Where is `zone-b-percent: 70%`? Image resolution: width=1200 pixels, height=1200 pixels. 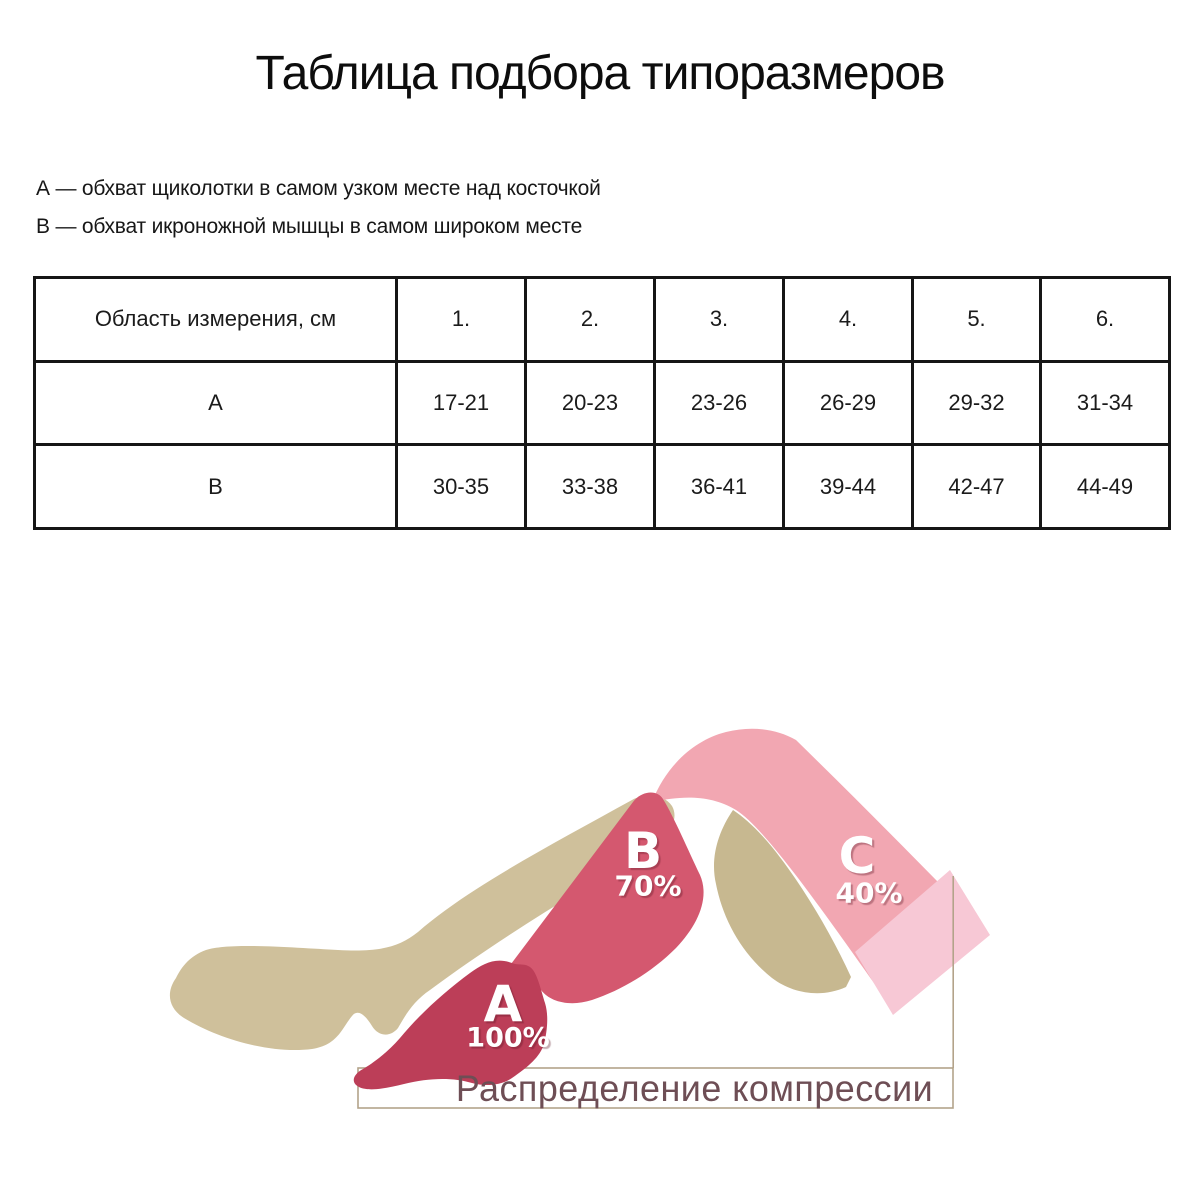
zone-b-percent: 70% is located at coordinates (648, 886).